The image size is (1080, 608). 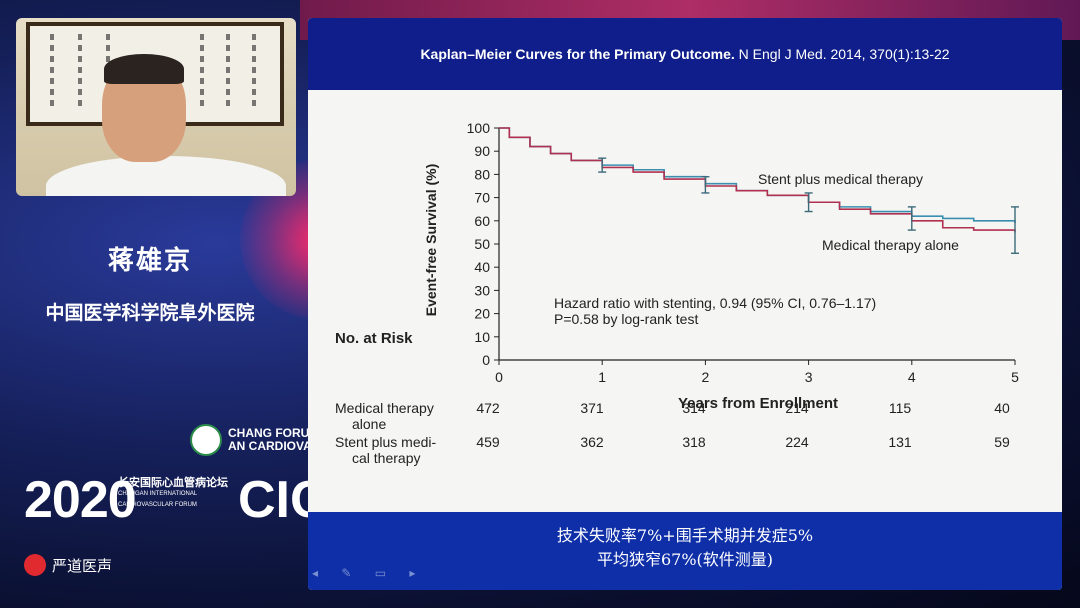 What do you see at coordinates (369, 573) in the screenshot?
I see `slide-toolbar: ◂ ✎ ▭ ▸` at bounding box center [369, 573].